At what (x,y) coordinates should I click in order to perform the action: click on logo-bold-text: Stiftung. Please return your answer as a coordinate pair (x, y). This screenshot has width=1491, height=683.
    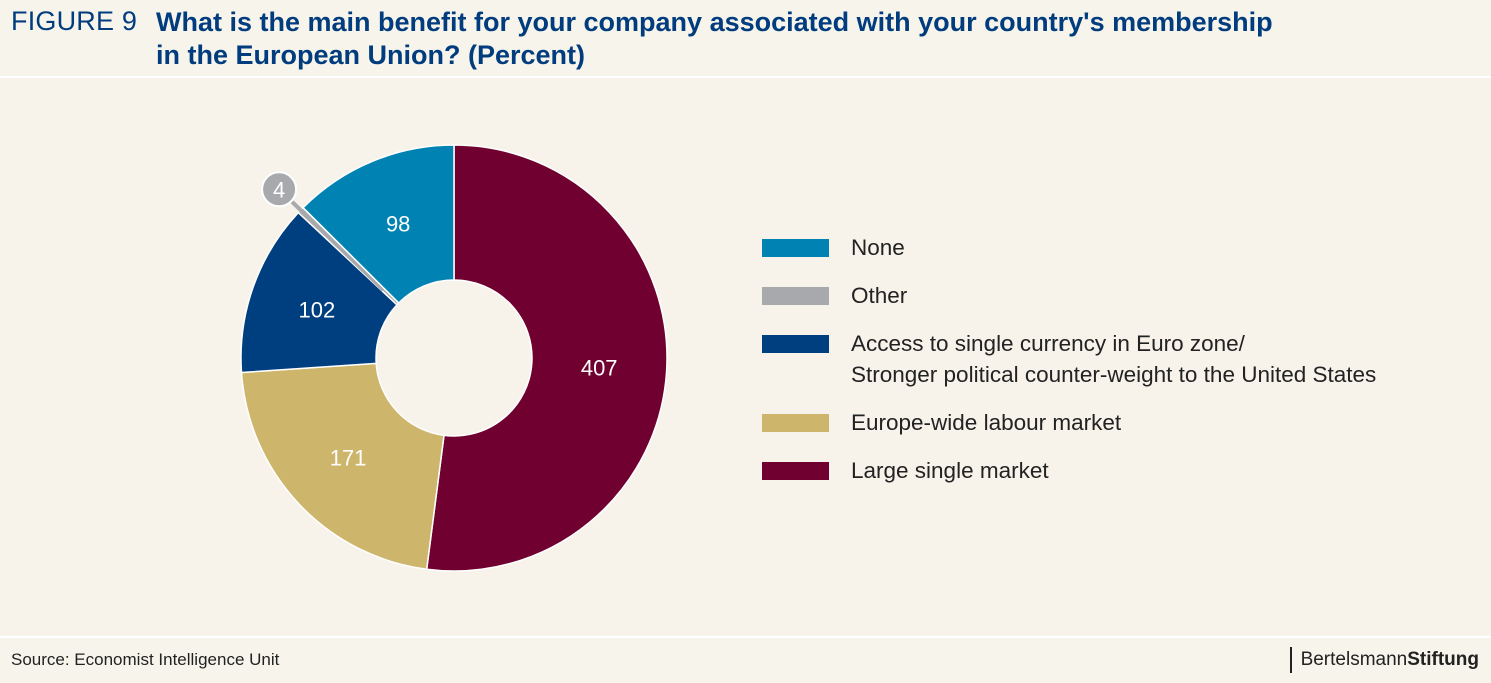
    Looking at the image, I should click on (1443, 659).